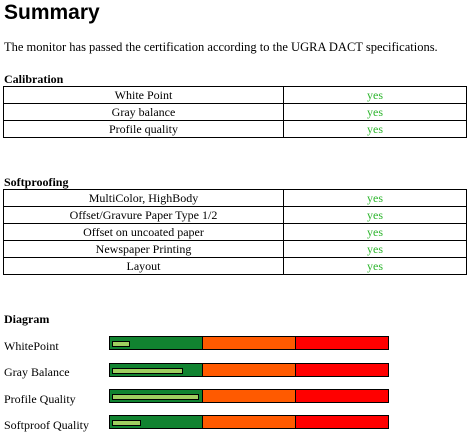  I want to click on table-row: Layout yes, so click(235, 266).